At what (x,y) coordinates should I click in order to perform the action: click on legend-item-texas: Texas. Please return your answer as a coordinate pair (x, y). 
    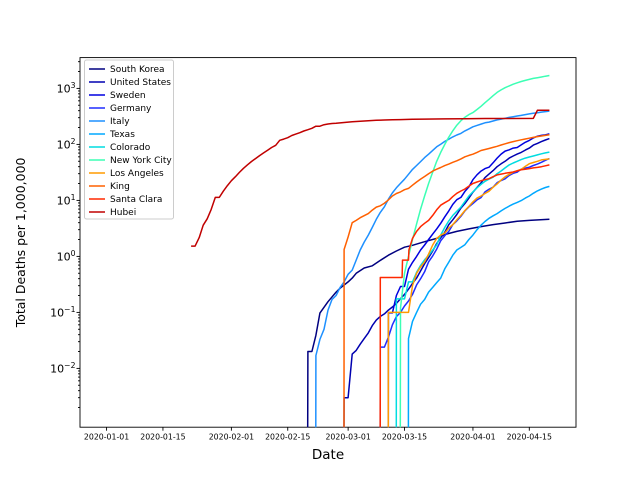
    Looking at the image, I should click on (112, 135).